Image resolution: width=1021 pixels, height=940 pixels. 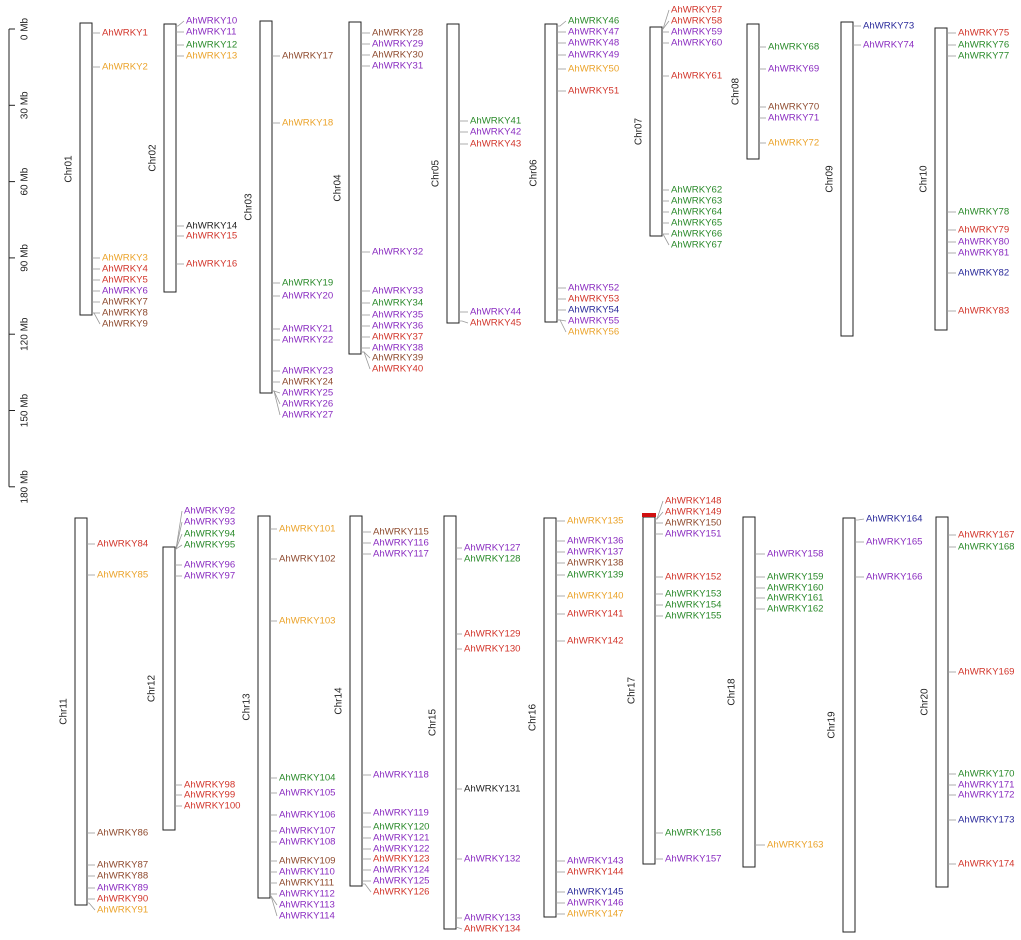 What do you see at coordinates (401, 827) in the screenshot?
I see `gene-label: AhWRKY120` at bounding box center [401, 827].